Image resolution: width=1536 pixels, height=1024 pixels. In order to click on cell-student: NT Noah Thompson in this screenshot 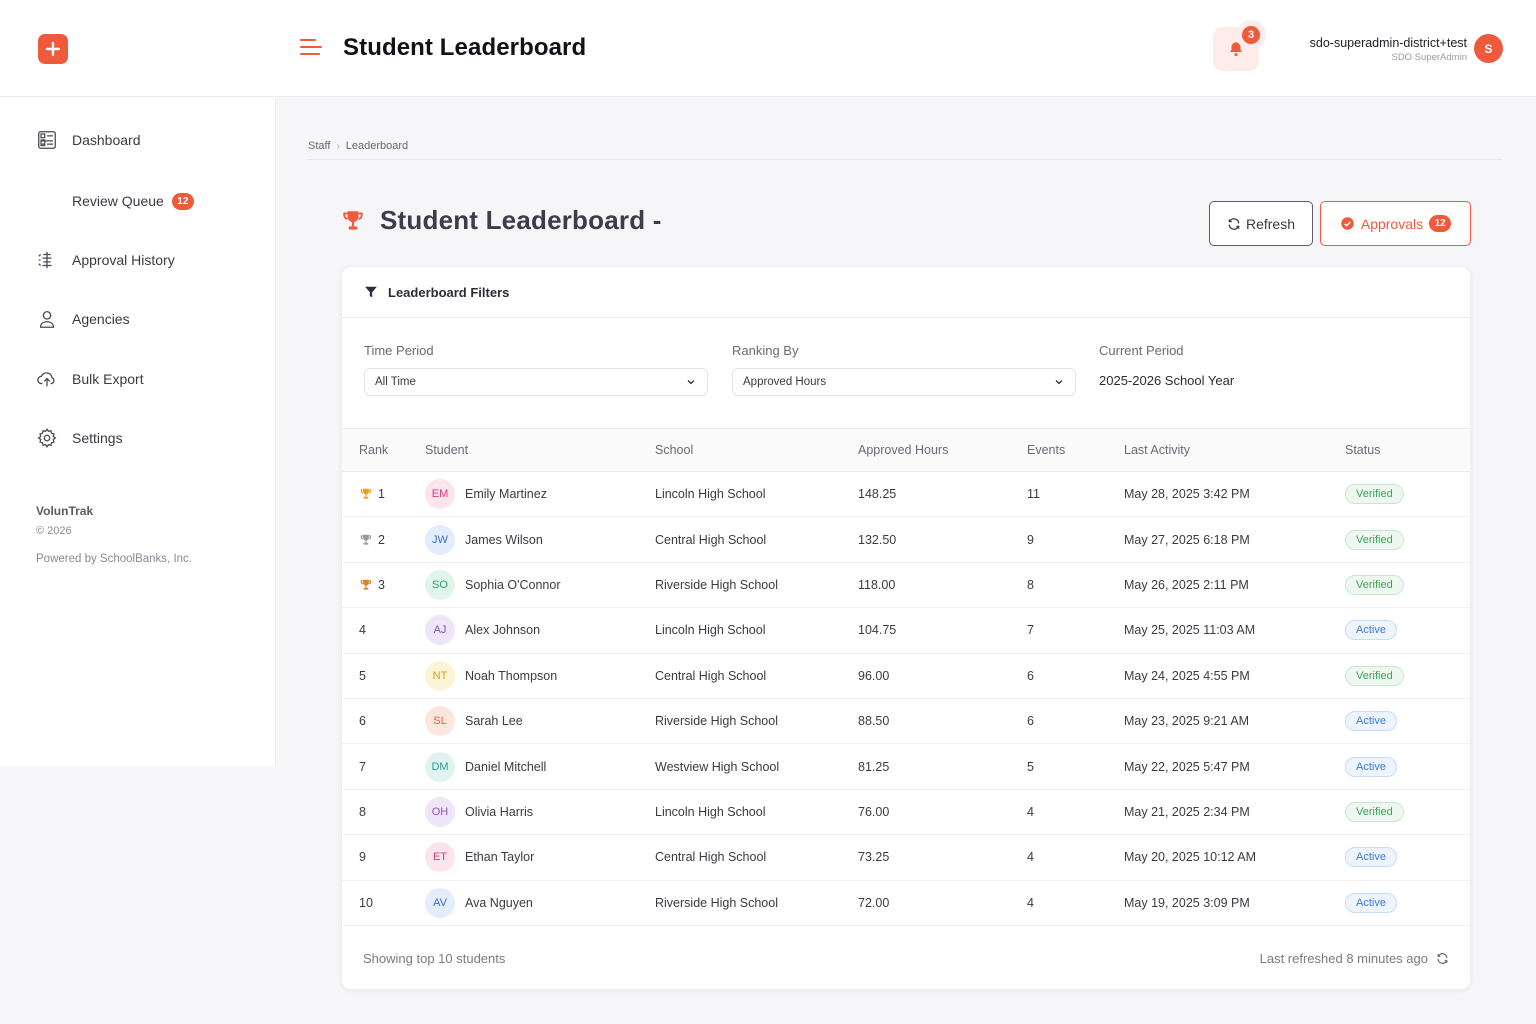, I will do `click(540, 676)`.